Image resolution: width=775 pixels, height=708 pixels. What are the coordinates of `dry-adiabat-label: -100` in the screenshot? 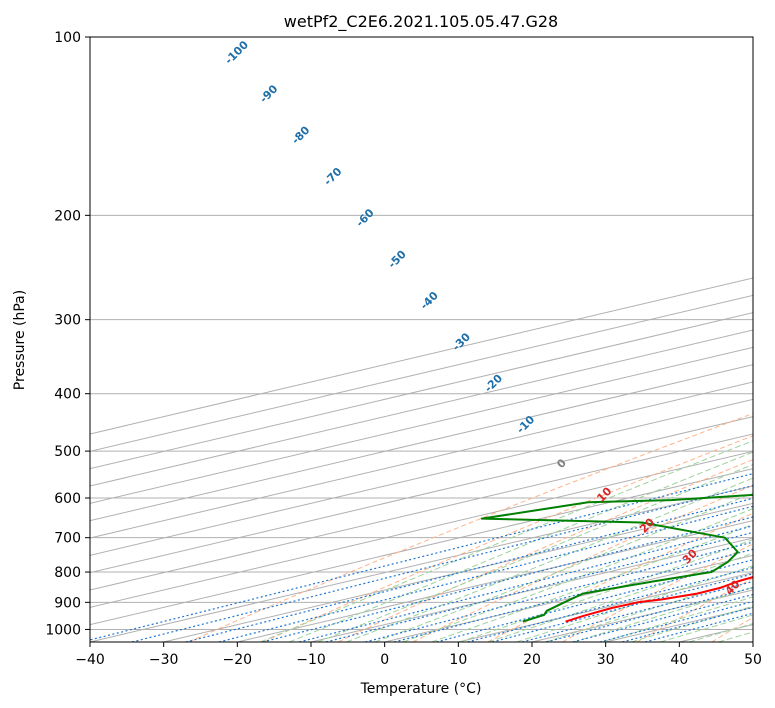 It's located at (236, 52).